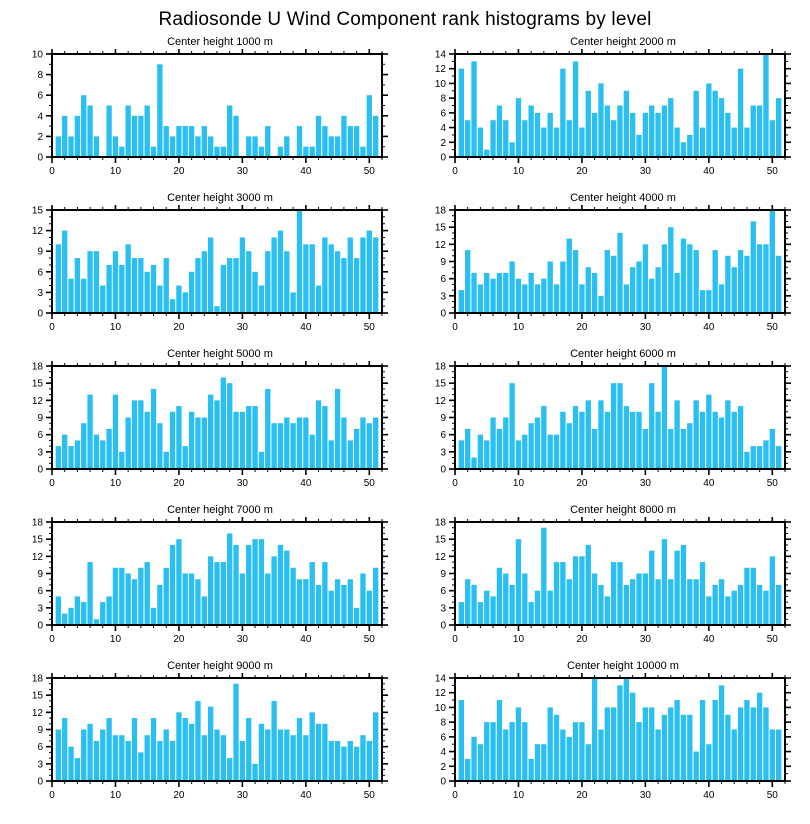 The image size is (810, 824). What do you see at coordinates (116, 171) in the screenshot?
I see `x-tick-label: 10` at bounding box center [116, 171].